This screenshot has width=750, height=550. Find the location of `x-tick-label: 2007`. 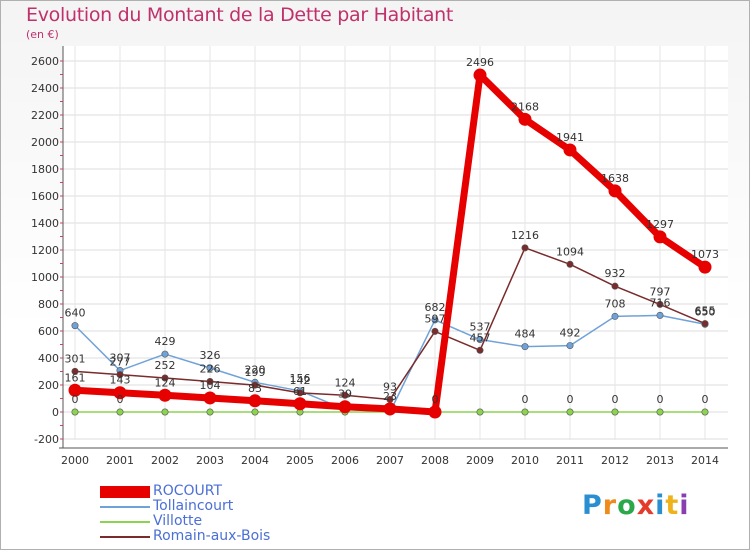

x-tick-label: 2007 is located at coordinates (390, 460).